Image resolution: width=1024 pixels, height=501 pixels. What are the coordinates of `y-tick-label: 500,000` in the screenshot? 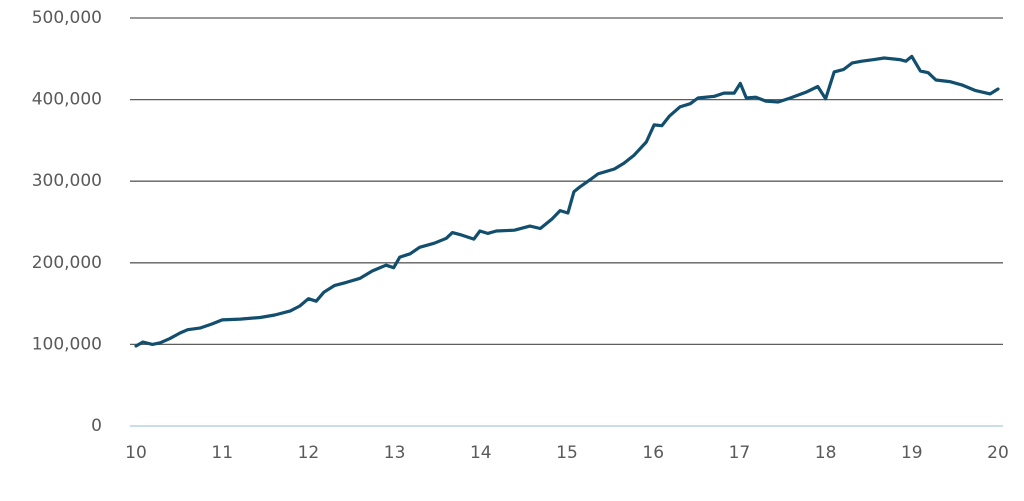 It's located at (67, 18).